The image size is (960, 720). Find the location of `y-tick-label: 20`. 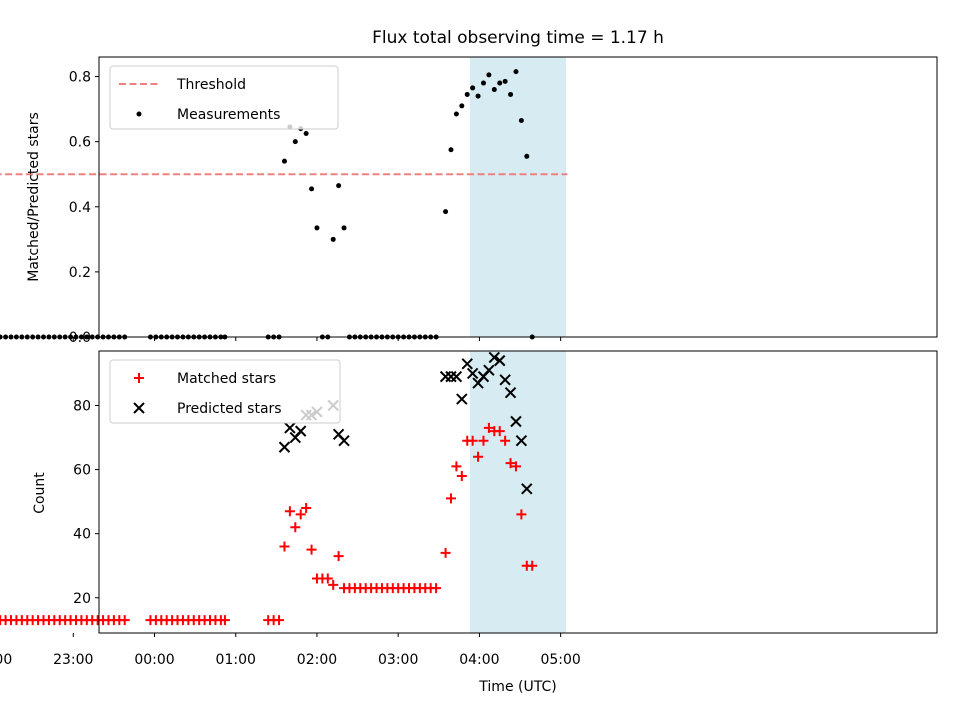

y-tick-label: 20 is located at coordinates (82, 599).